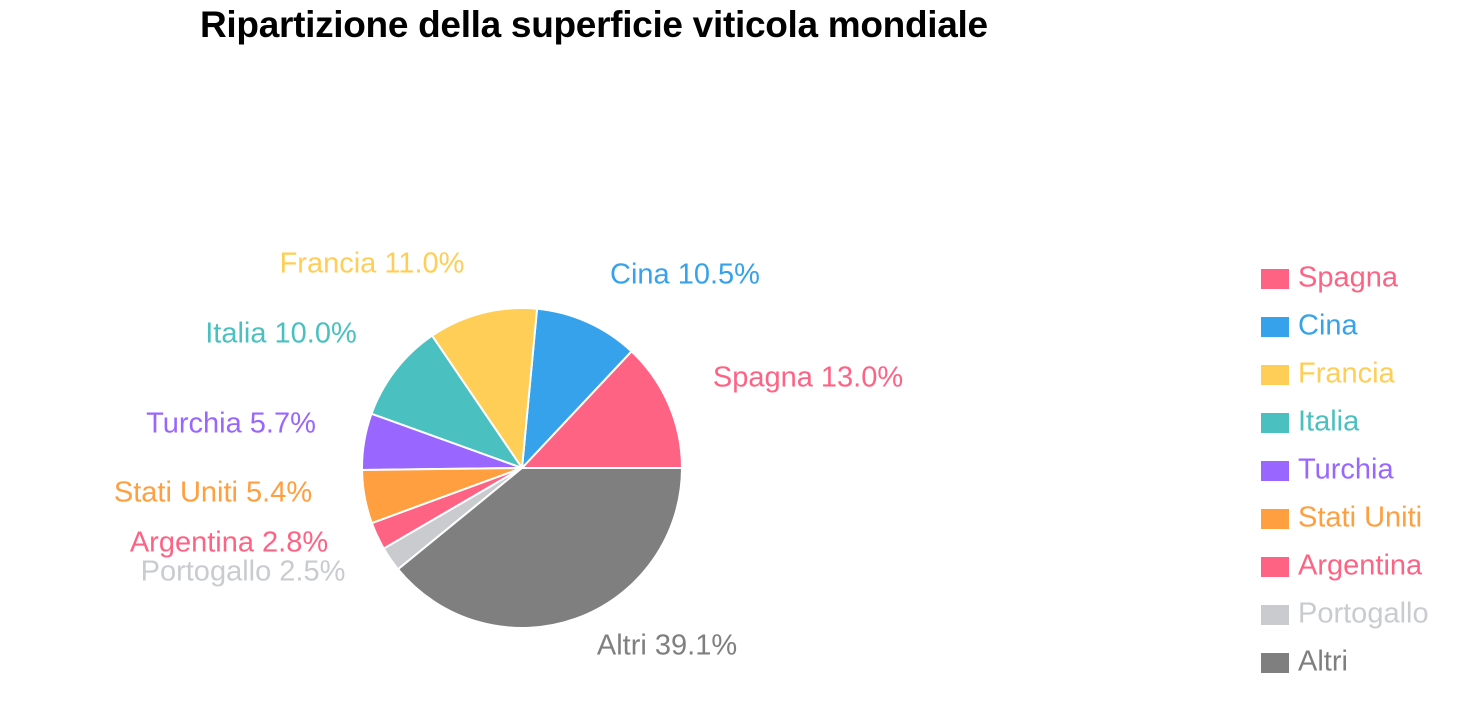 The width and height of the screenshot is (1464, 710). I want to click on legend-item-argentina: Argentina, so click(1342, 566).